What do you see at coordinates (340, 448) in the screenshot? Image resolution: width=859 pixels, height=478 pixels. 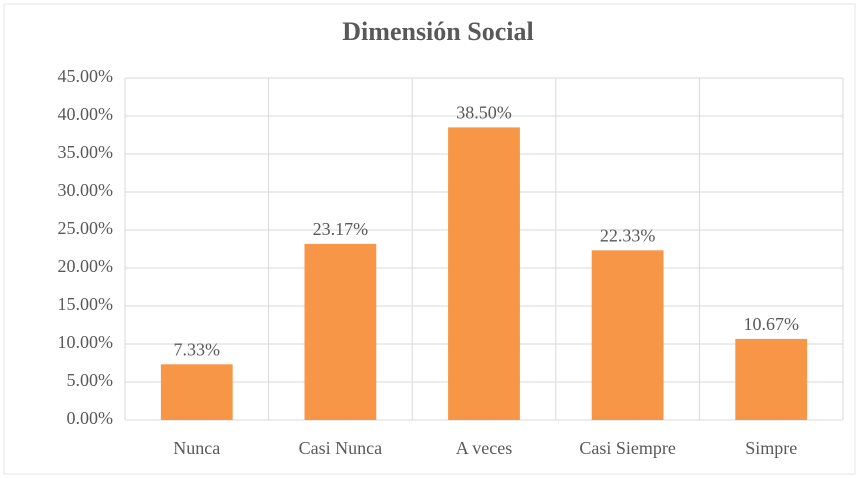 I see `x-tick-label: Casi Nunca` at bounding box center [340, 448].